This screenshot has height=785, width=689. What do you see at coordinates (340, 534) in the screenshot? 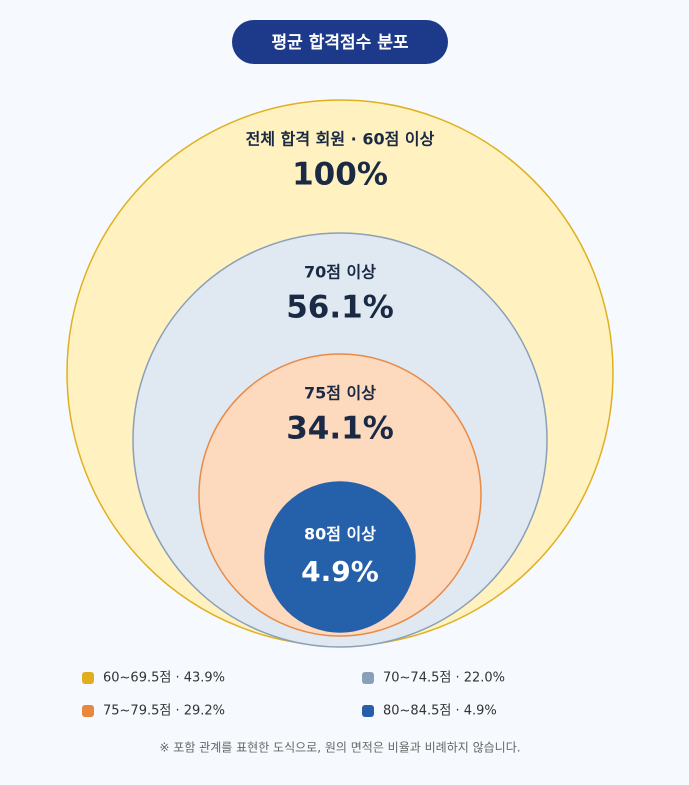
I see `circle-name: 80점 이상` at bounding box center [340, 534].